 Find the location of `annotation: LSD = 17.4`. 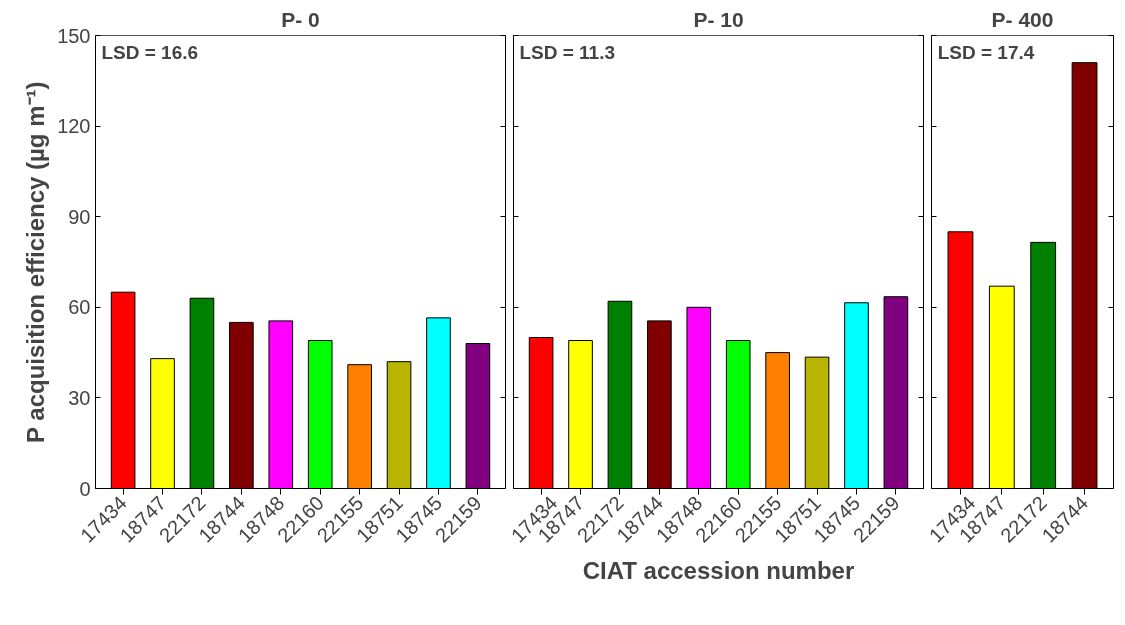

annotation: LSD = 17.4 is located at coordinates (986, 53).